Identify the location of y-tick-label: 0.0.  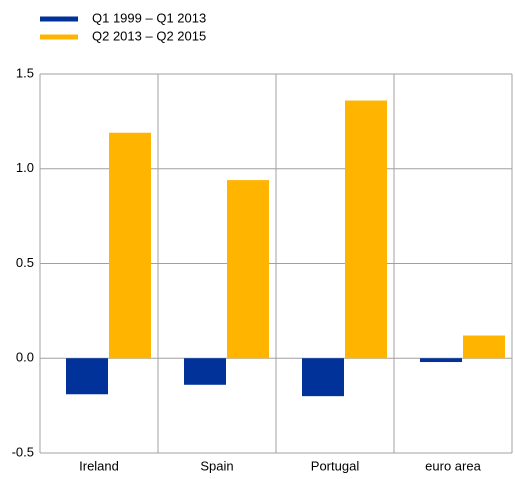
(25, 357).